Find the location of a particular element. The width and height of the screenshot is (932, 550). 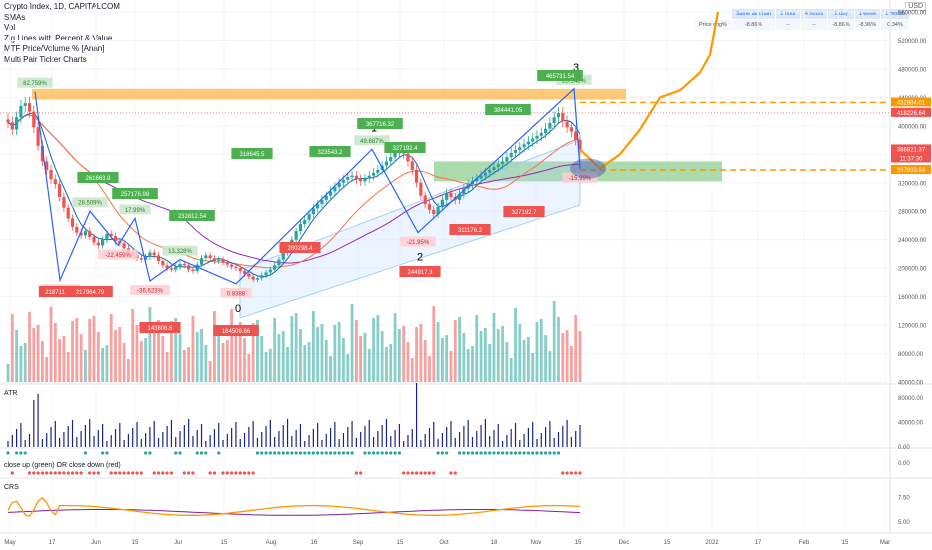

crs-tick-label: 5.00 is located at coordinates (904, 523).